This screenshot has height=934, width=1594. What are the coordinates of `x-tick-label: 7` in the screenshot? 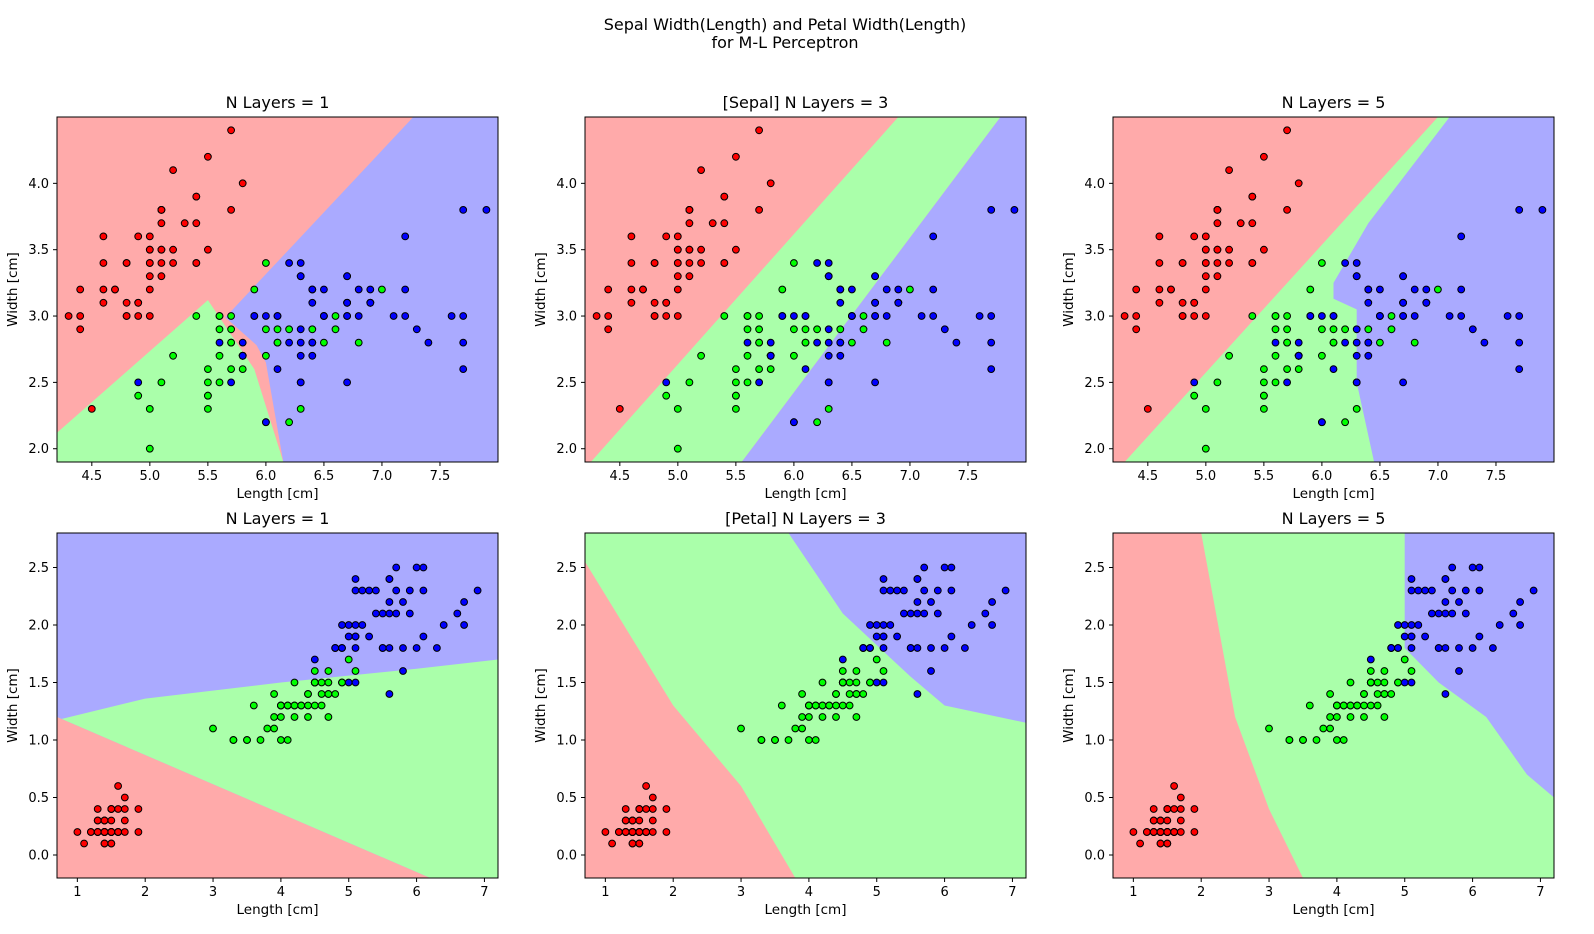 It's located at (484, 892).